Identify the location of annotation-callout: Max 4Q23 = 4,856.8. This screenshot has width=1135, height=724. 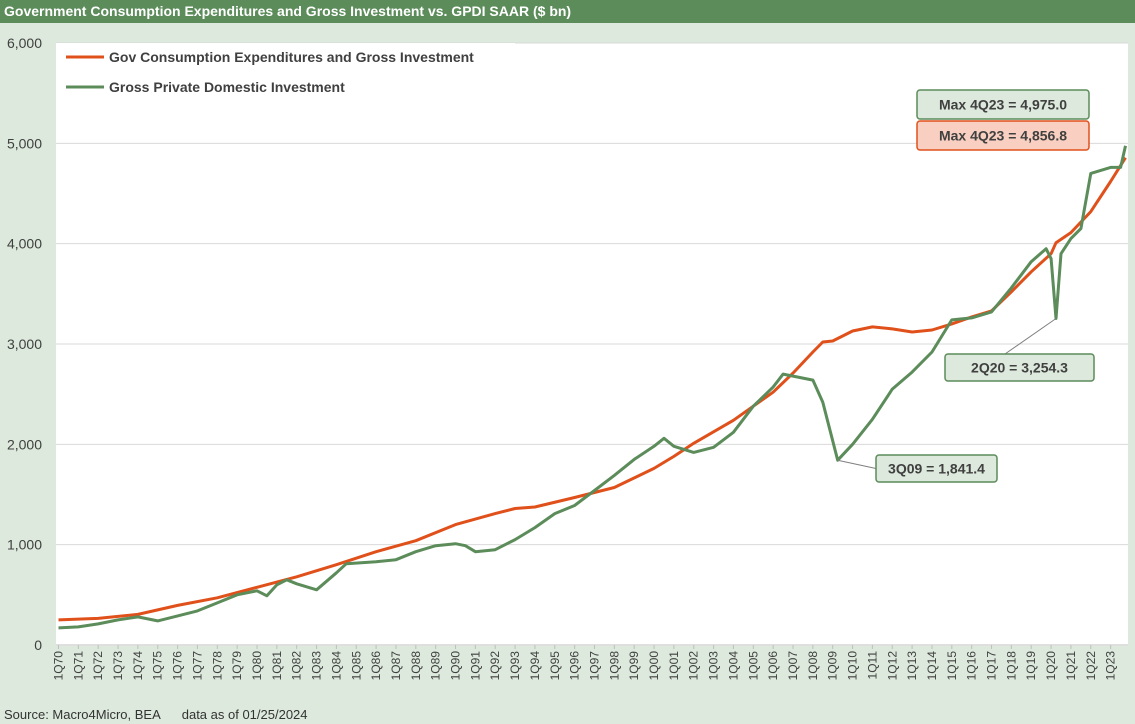
(1003, 135).